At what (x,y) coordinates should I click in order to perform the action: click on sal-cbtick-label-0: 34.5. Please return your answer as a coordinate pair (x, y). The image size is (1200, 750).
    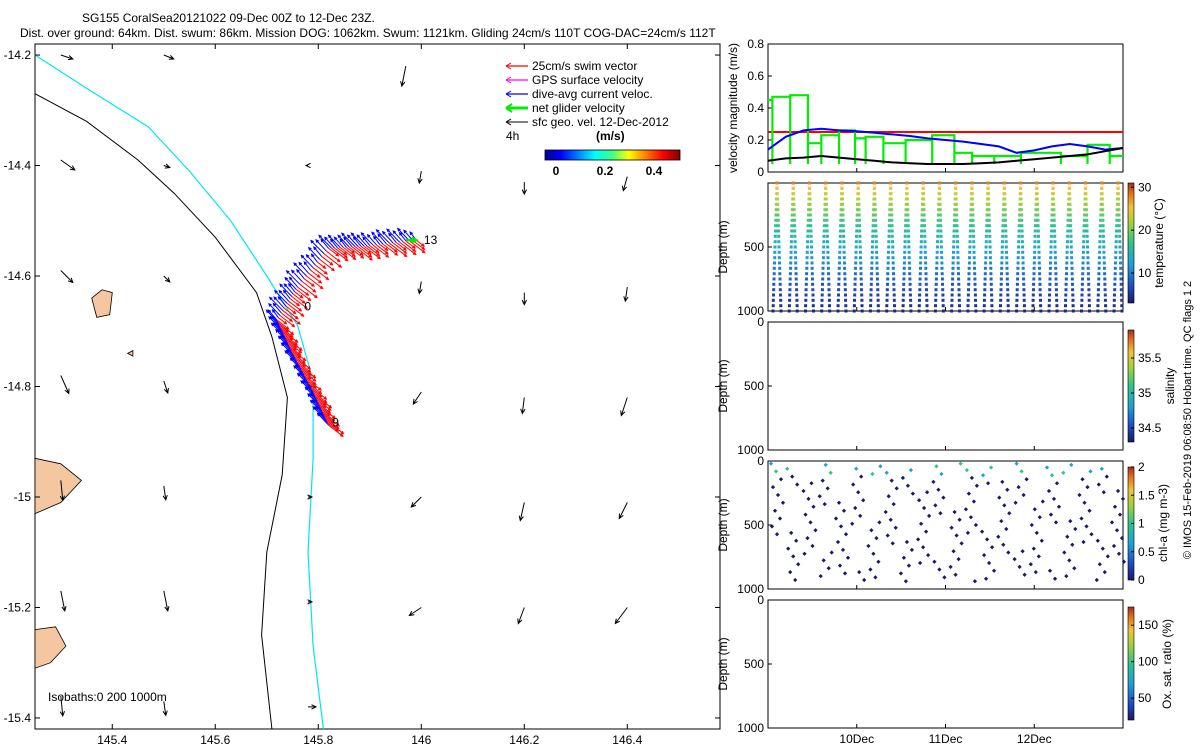
    Looking at the image, I should click on (1150, 428).